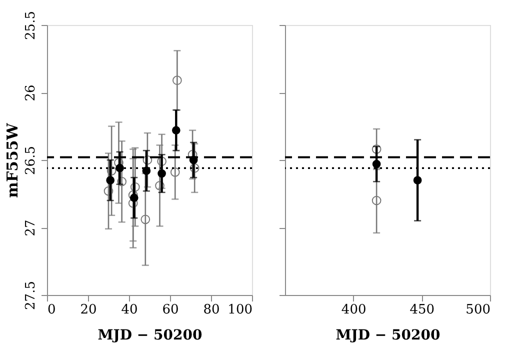 This screenshot has width=520, height=357. What do you see at coordinates (240, 310) in the screenshot?
I see `x-tick-label: 100` at bounding box center [240, 310].